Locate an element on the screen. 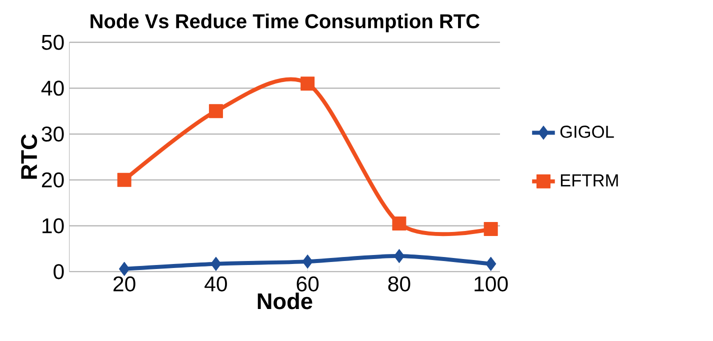  y-tick-label: 50 is located at coordinates (53, 42).